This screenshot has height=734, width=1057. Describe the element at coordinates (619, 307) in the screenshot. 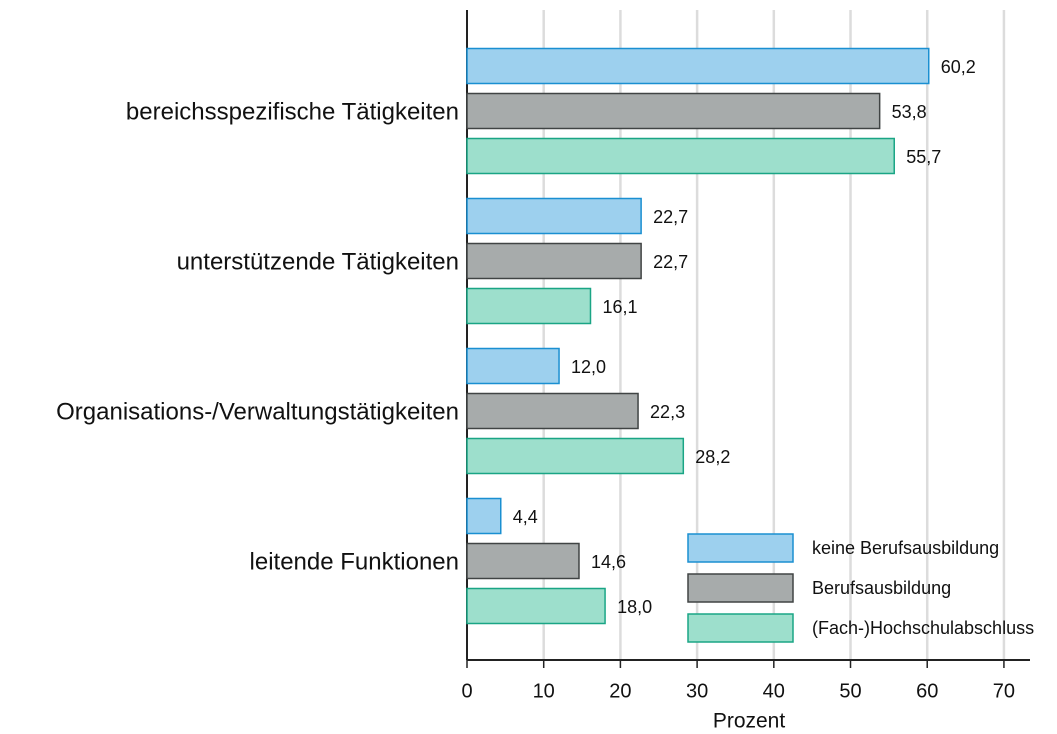

I see `value-label: 16,1` at that location.